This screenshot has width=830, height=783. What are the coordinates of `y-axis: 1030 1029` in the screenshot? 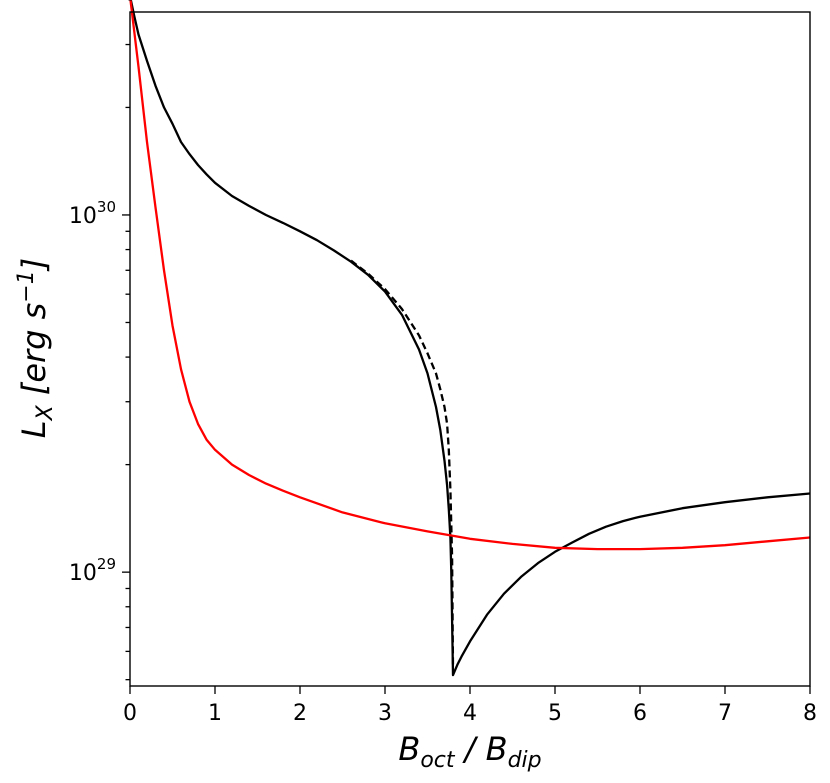 It's located at (99, 362).